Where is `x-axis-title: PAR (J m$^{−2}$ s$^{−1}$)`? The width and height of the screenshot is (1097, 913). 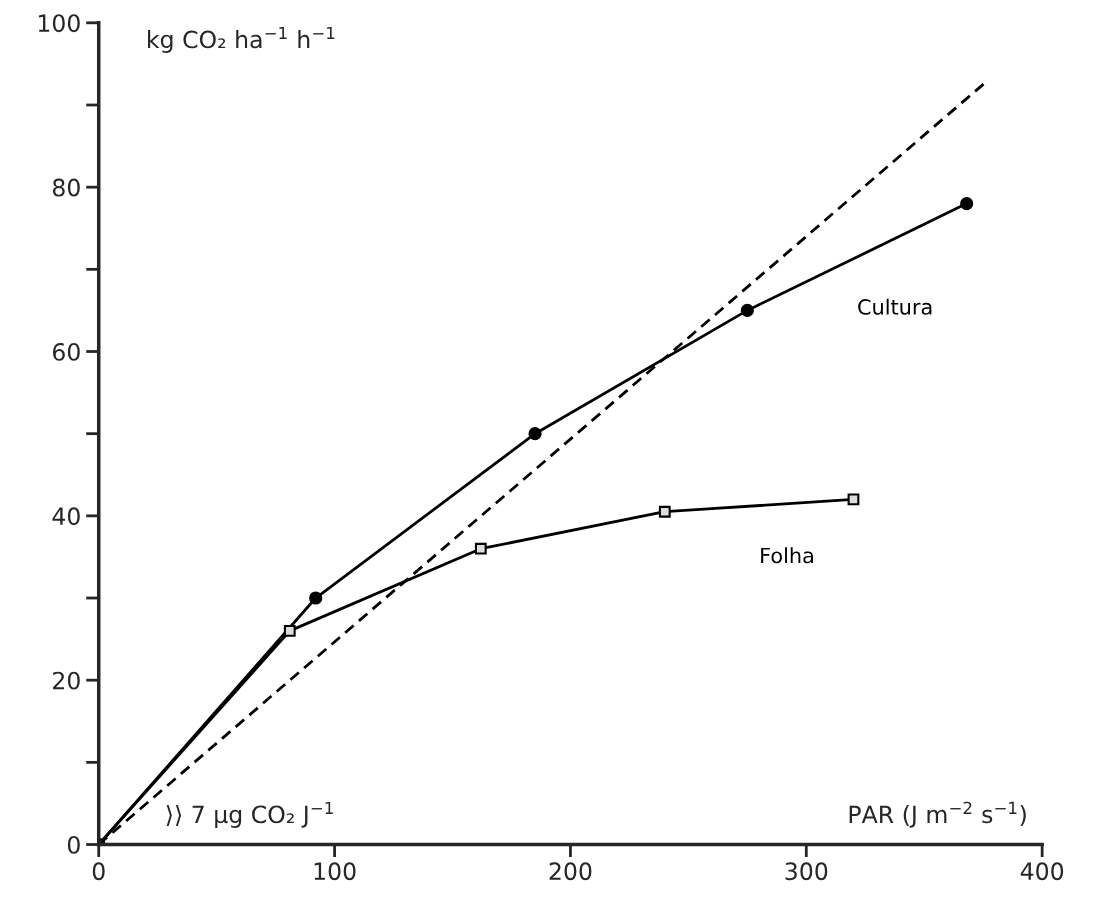 x-axis-title: PAR (J m$^{−2}$ s$^{−1}$) is located at coordinates (937, 814).